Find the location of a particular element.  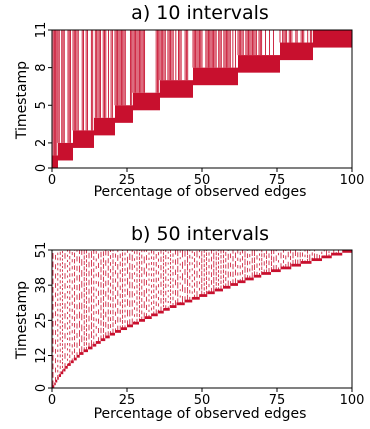

panel-a-x-tick-label: 100 is located at coordinates (352, 180).